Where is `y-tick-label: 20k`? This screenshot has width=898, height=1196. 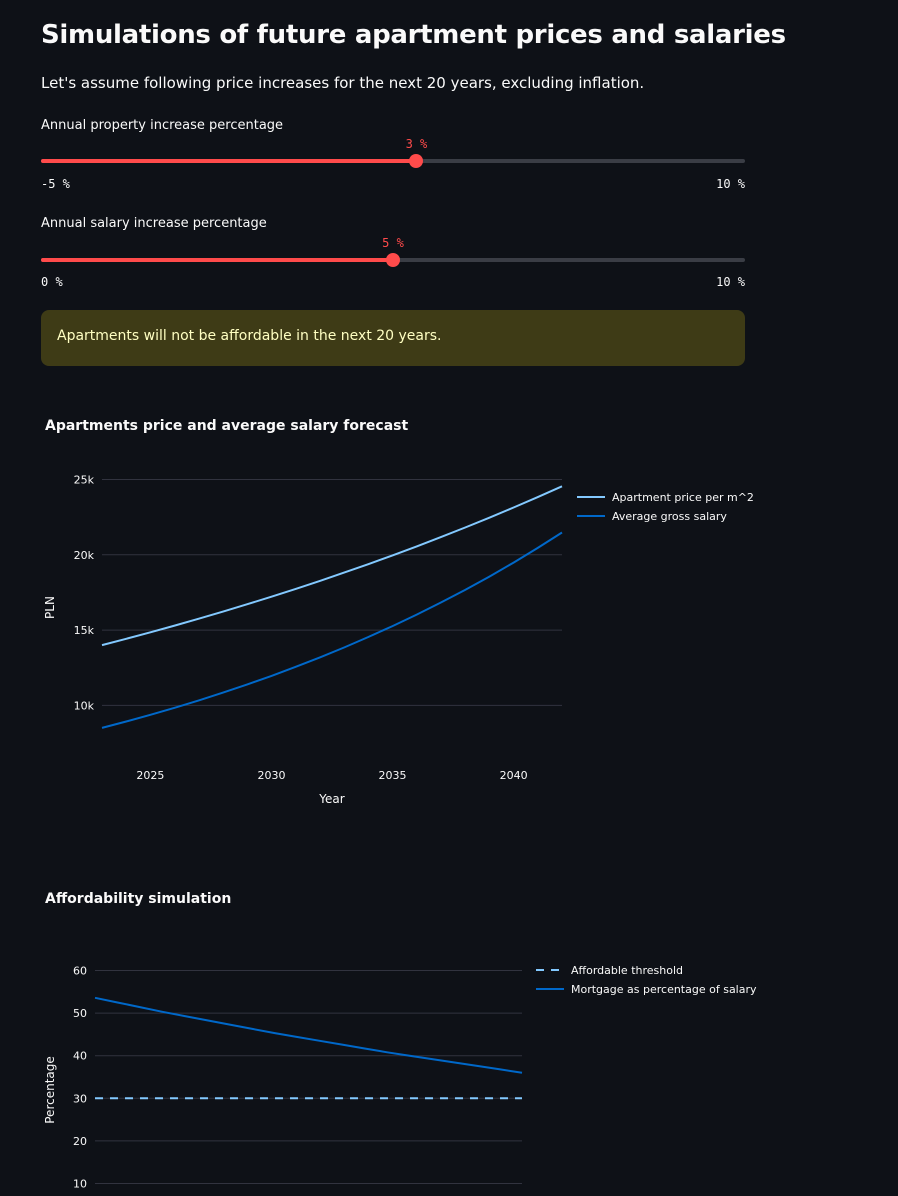 y-tick-label: 20k is located at coordinates (84, 555).